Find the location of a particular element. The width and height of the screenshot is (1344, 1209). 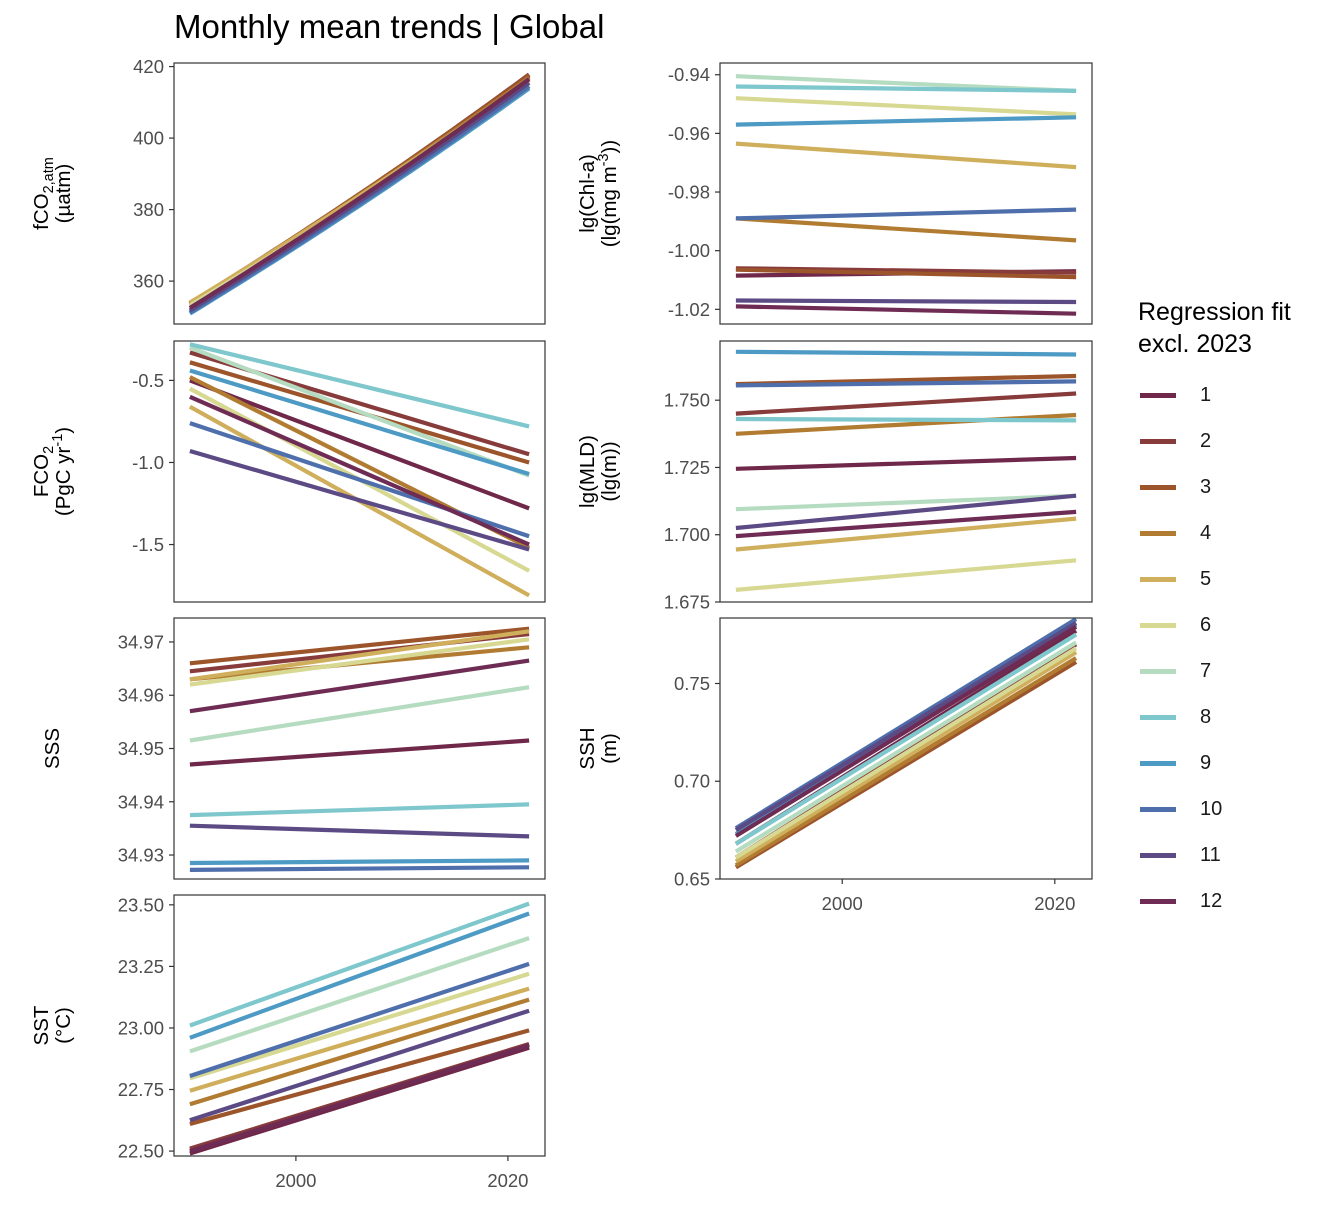

y-tick-label: 22.75 is located at coordinates (141, 1089).